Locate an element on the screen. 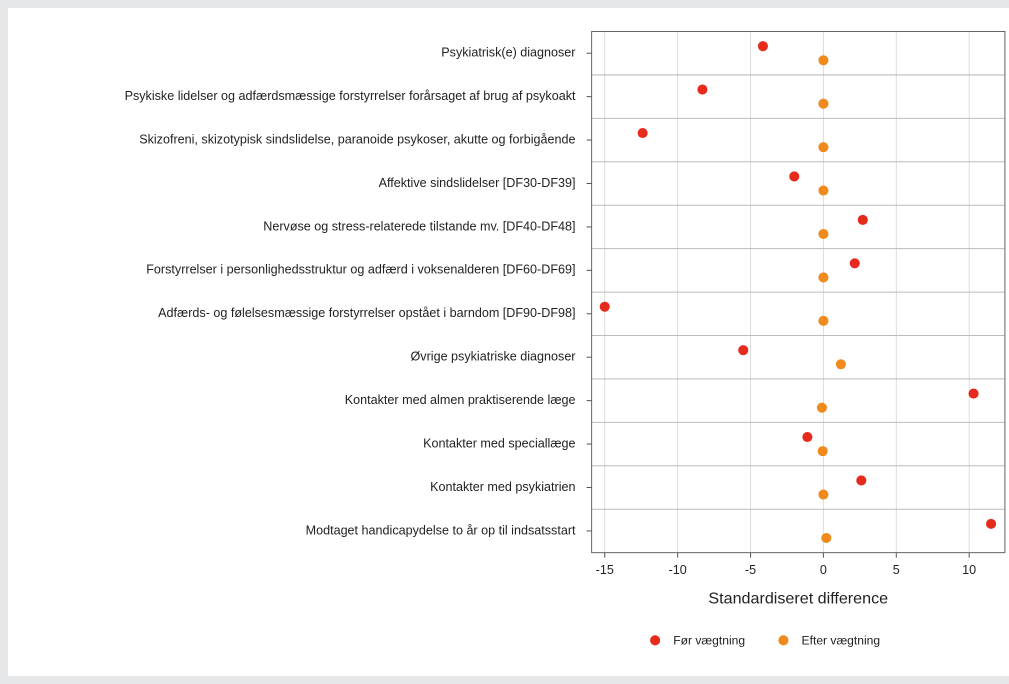 This screenshot has height=684, width=1009. y-tick-label: Kontakter med speciallæge is located at coordinates (499, 443).